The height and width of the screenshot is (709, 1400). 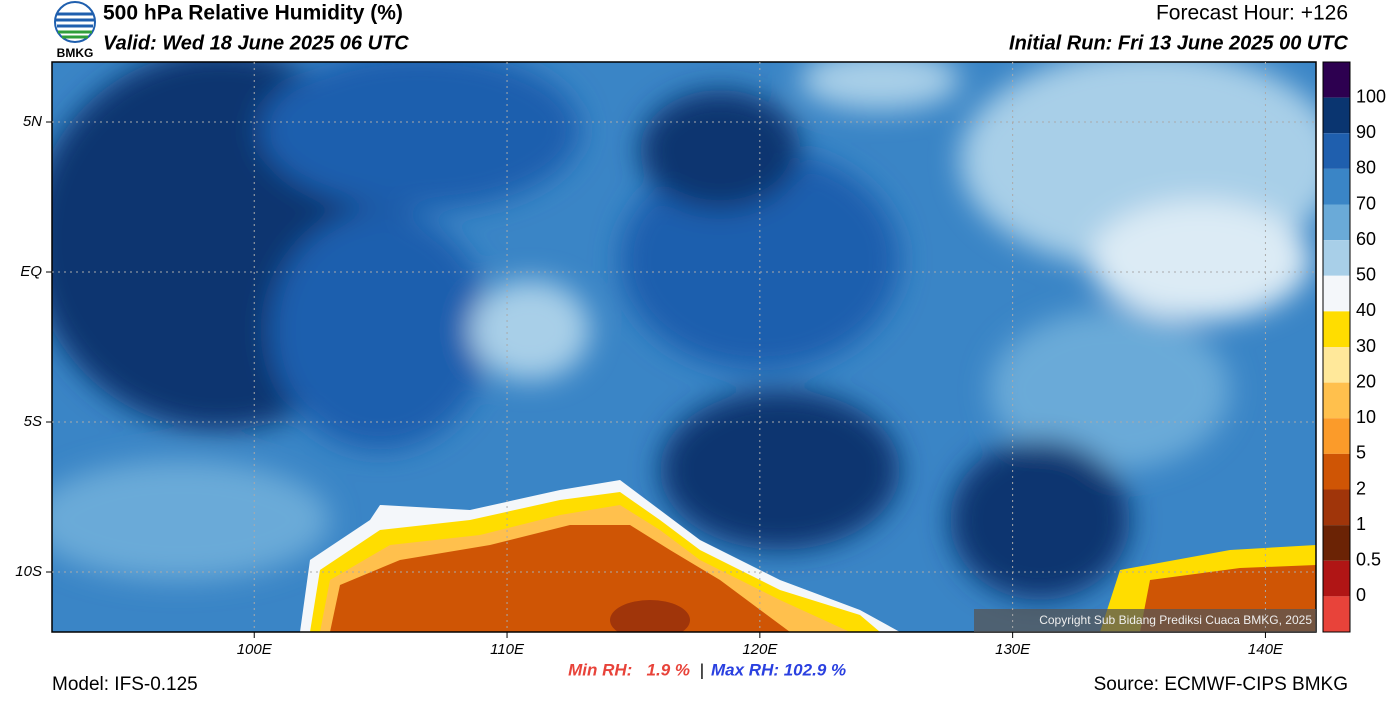 What do you see at coordinates (32, 121) in the screenshot?
I see `y-tick-label: 5N` at bounding box center [32, 121].